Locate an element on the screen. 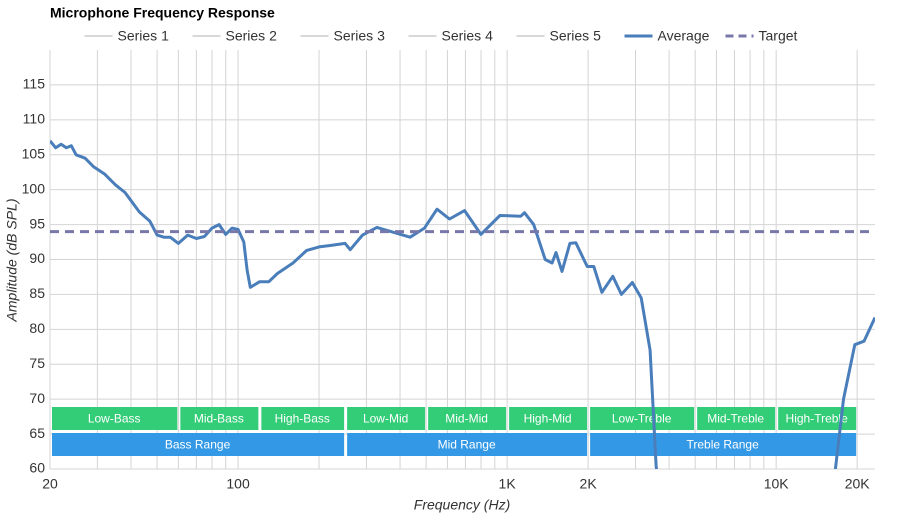  band-label: Mid-Bass is located at coordinates (219, 419).